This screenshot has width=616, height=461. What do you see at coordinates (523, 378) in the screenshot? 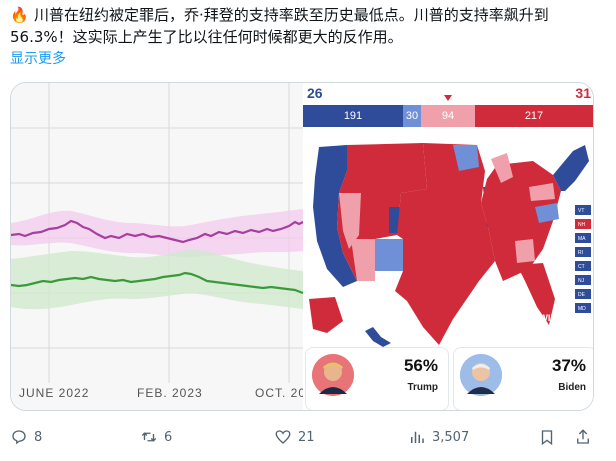
I see `biden-card: 37% Biden` at bounding box center [523, 378].